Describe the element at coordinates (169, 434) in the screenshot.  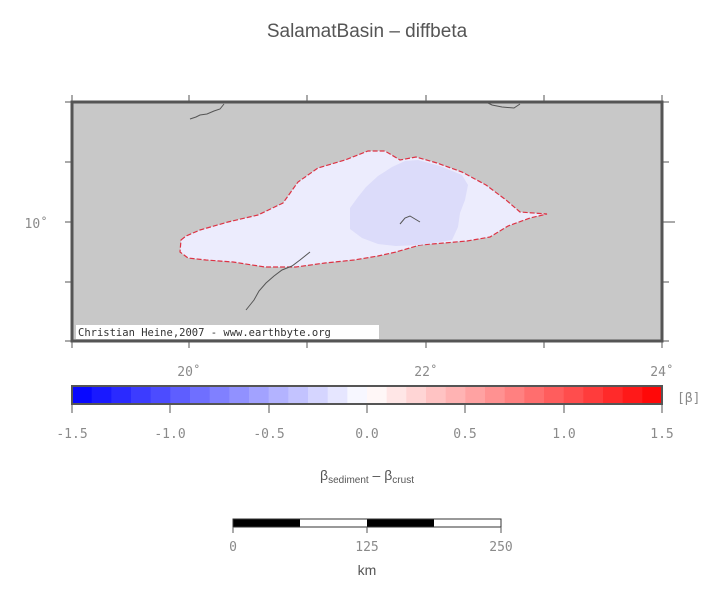
I see `colorbar-tick-label: -1.0` at that location.